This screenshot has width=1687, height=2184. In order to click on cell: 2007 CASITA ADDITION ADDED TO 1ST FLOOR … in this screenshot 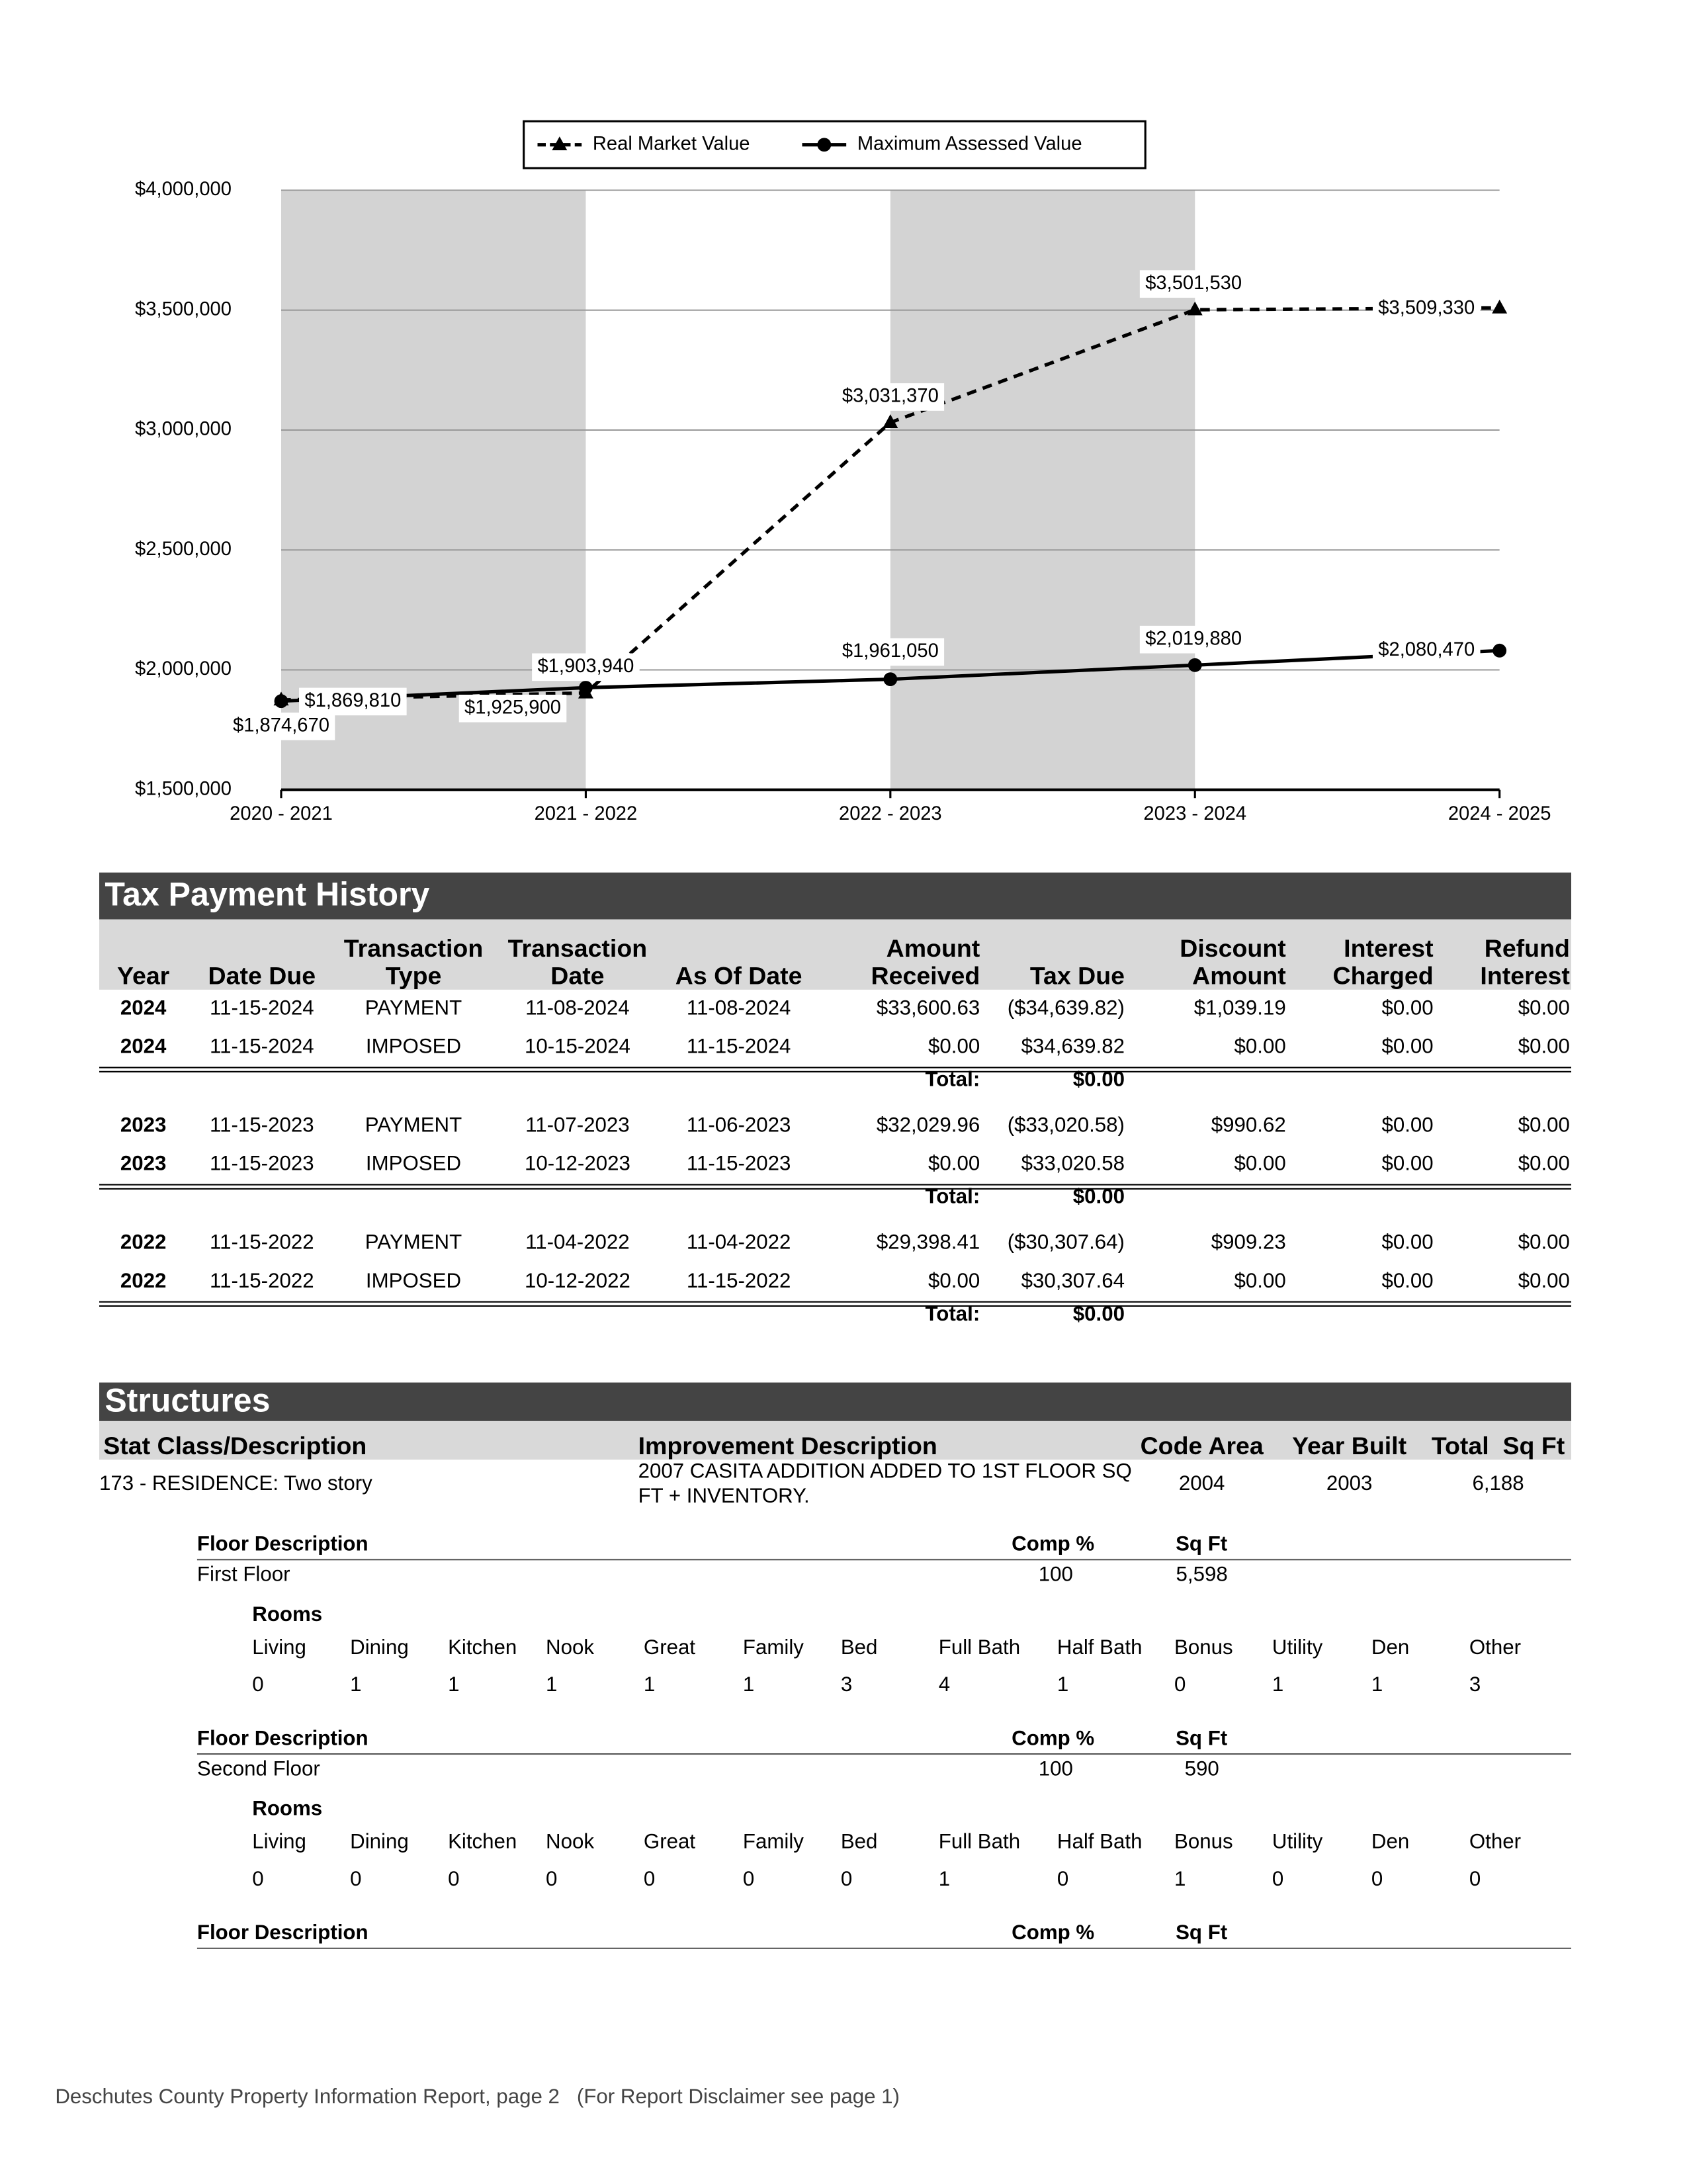, I will do `click(885, 1484)`.